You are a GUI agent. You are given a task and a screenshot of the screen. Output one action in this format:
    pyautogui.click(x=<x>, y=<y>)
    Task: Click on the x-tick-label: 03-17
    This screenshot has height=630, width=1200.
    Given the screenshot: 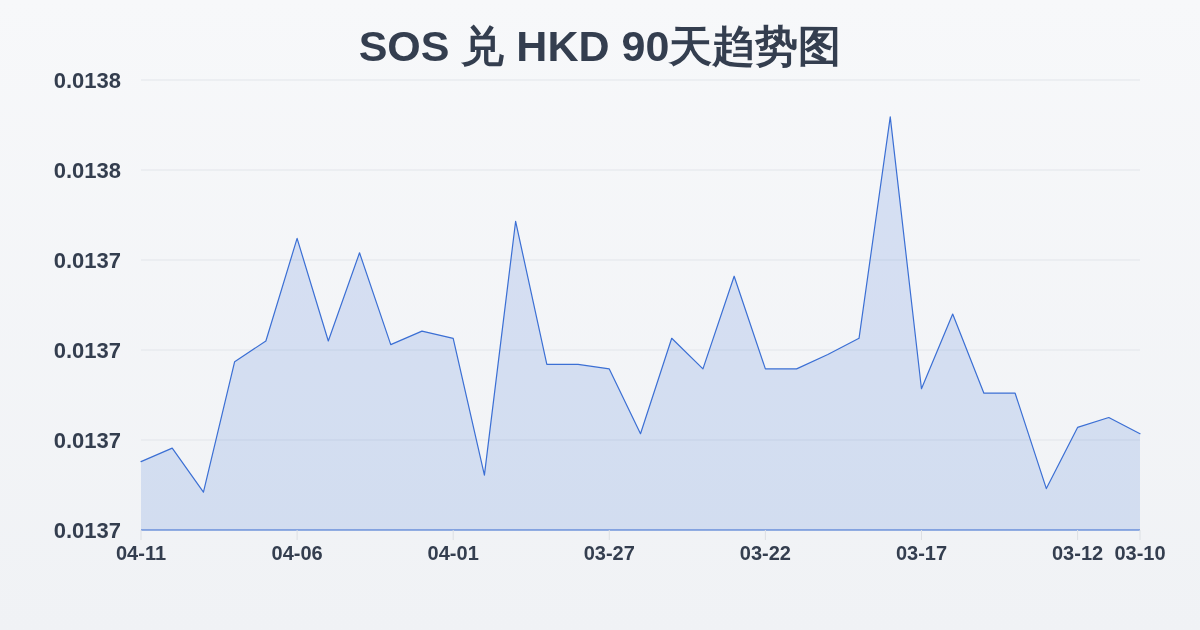 What is the action you would take?
    pyautogui.click(x=921, y=553)
    